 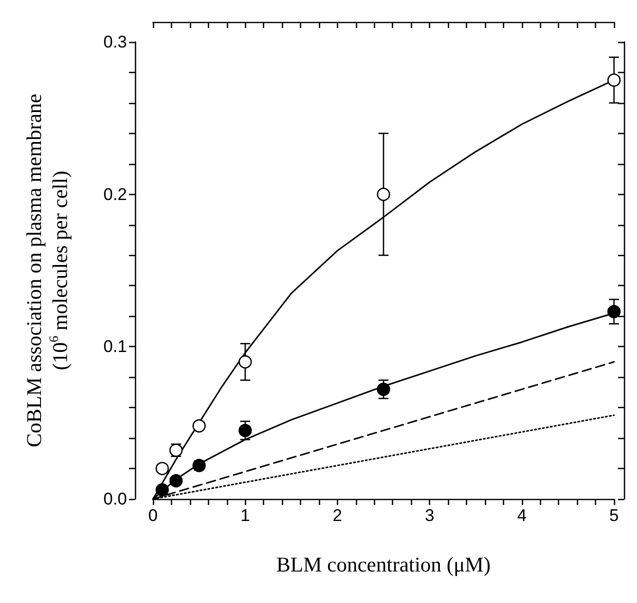 What do you see at coordinates (115, 194) in the screenshot?
I see `y-tick-label: 0.2` at bounding box center [115, 194].